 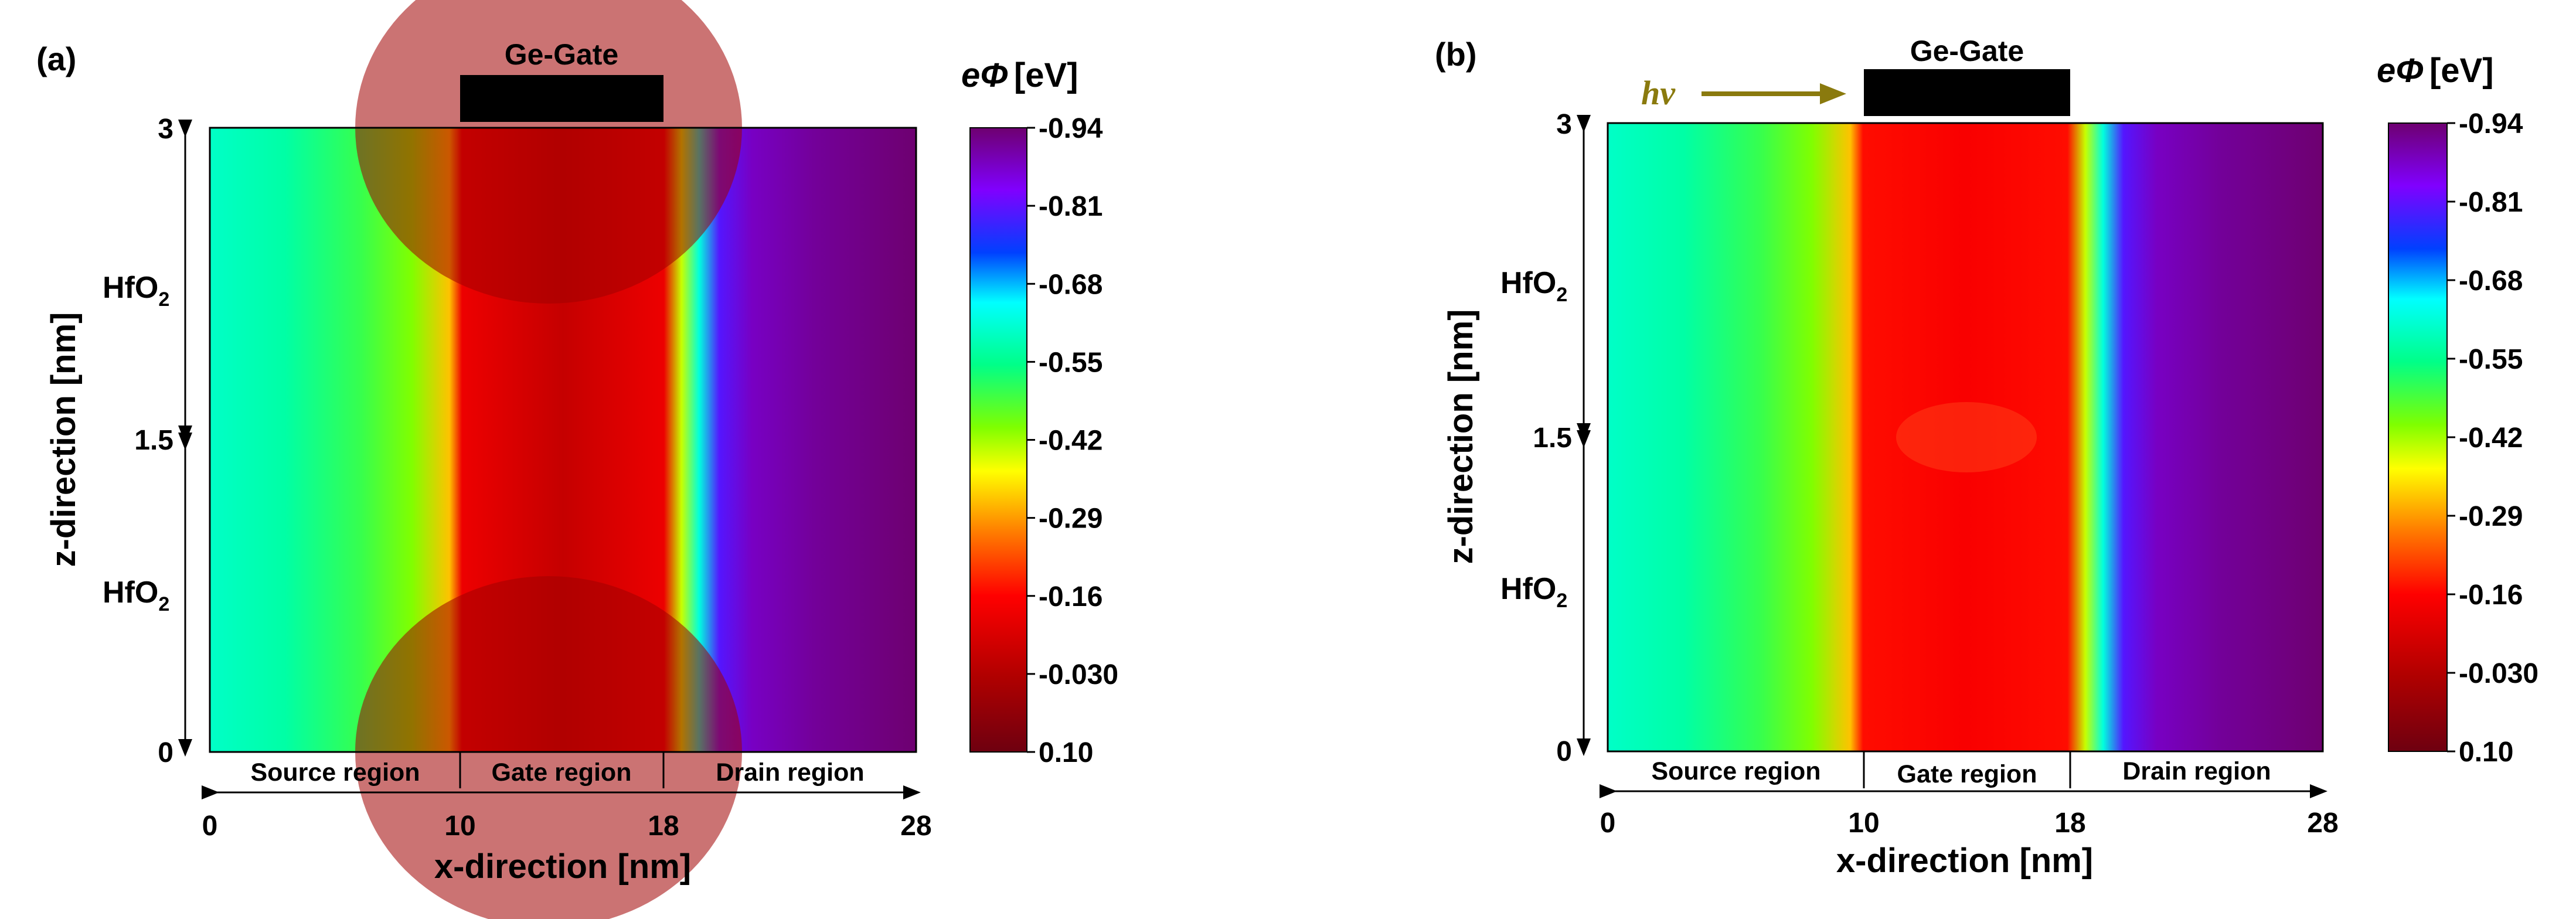 What do you see at coordinates (915, 826) in the screenshot?
I see `panel-a-x-tick-28: 28` at bounding box center [915, 826].